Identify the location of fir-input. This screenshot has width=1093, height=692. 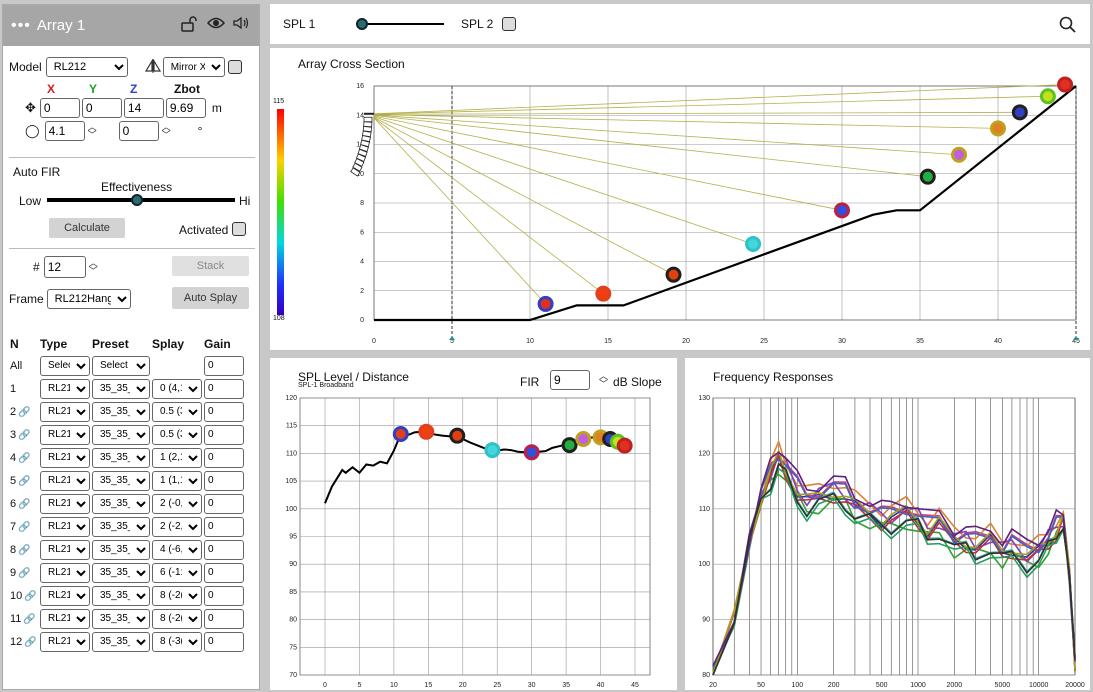
(570, 380).